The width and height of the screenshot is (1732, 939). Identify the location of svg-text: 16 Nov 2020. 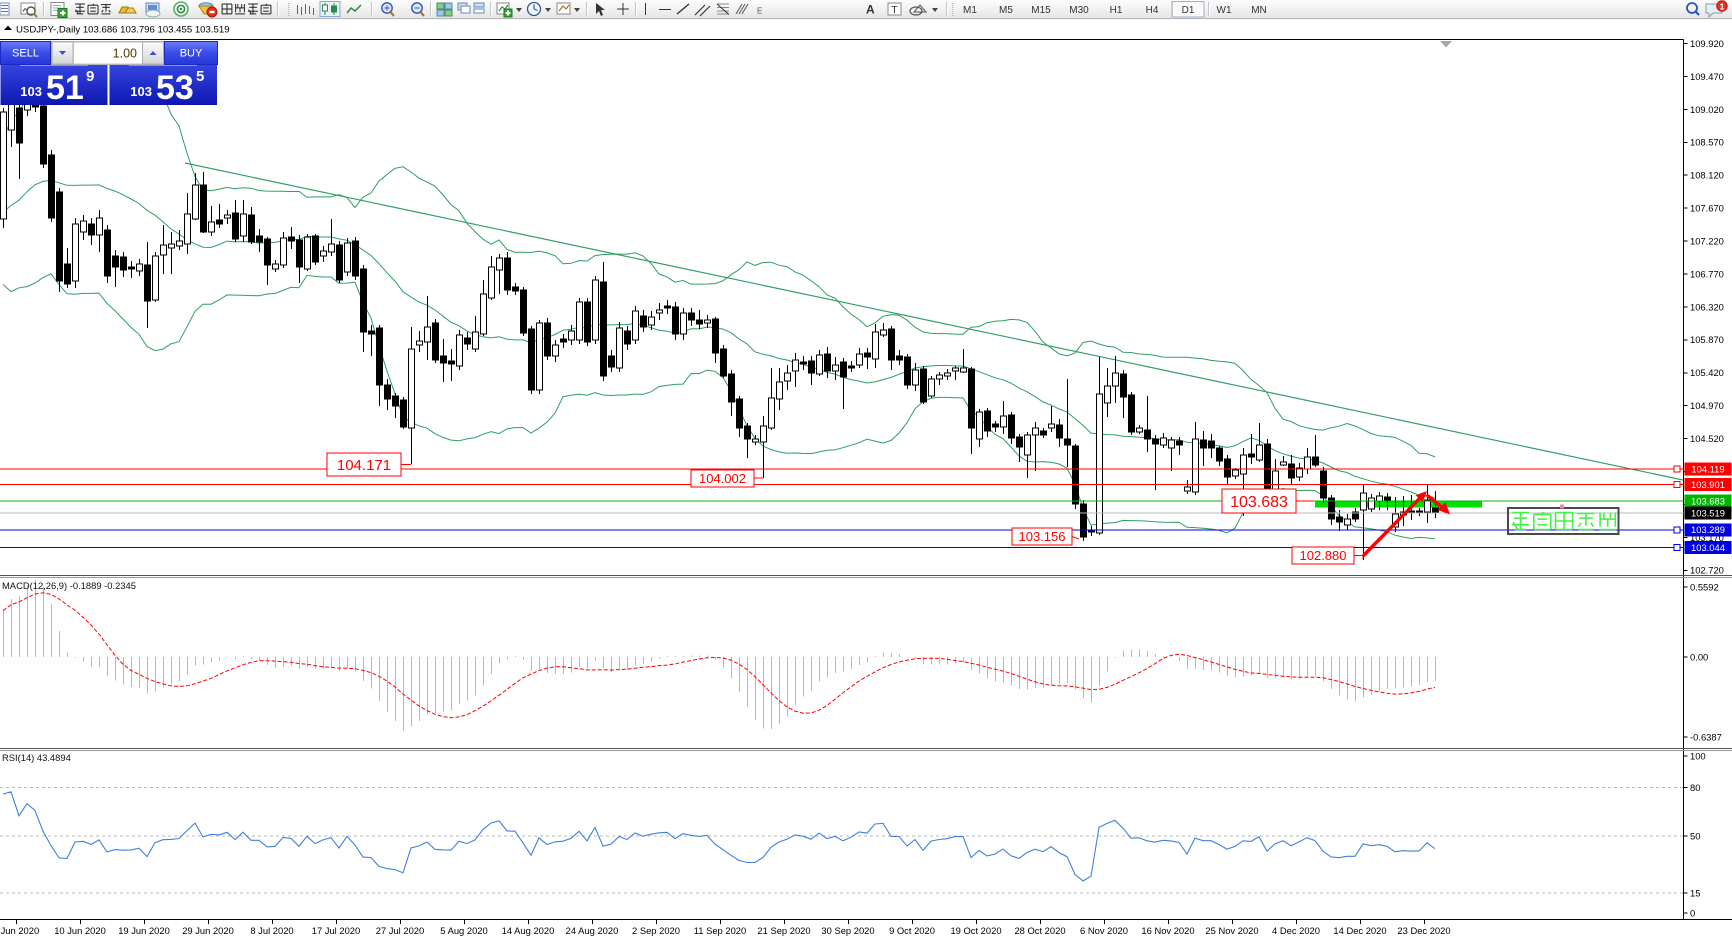
(1167, 930).